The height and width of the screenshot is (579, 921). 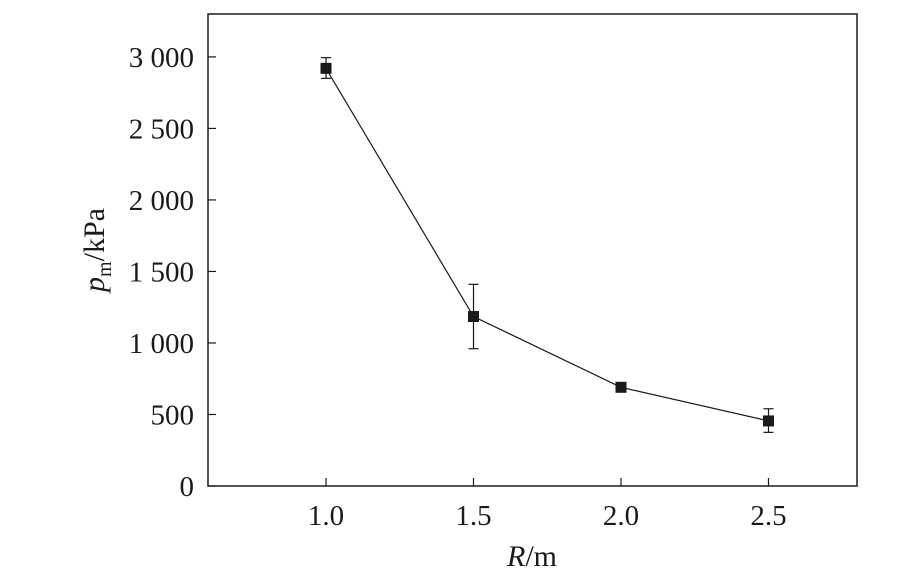 I want to click on y-axis-label-unit: /kPa, so click(x=94, y=234).